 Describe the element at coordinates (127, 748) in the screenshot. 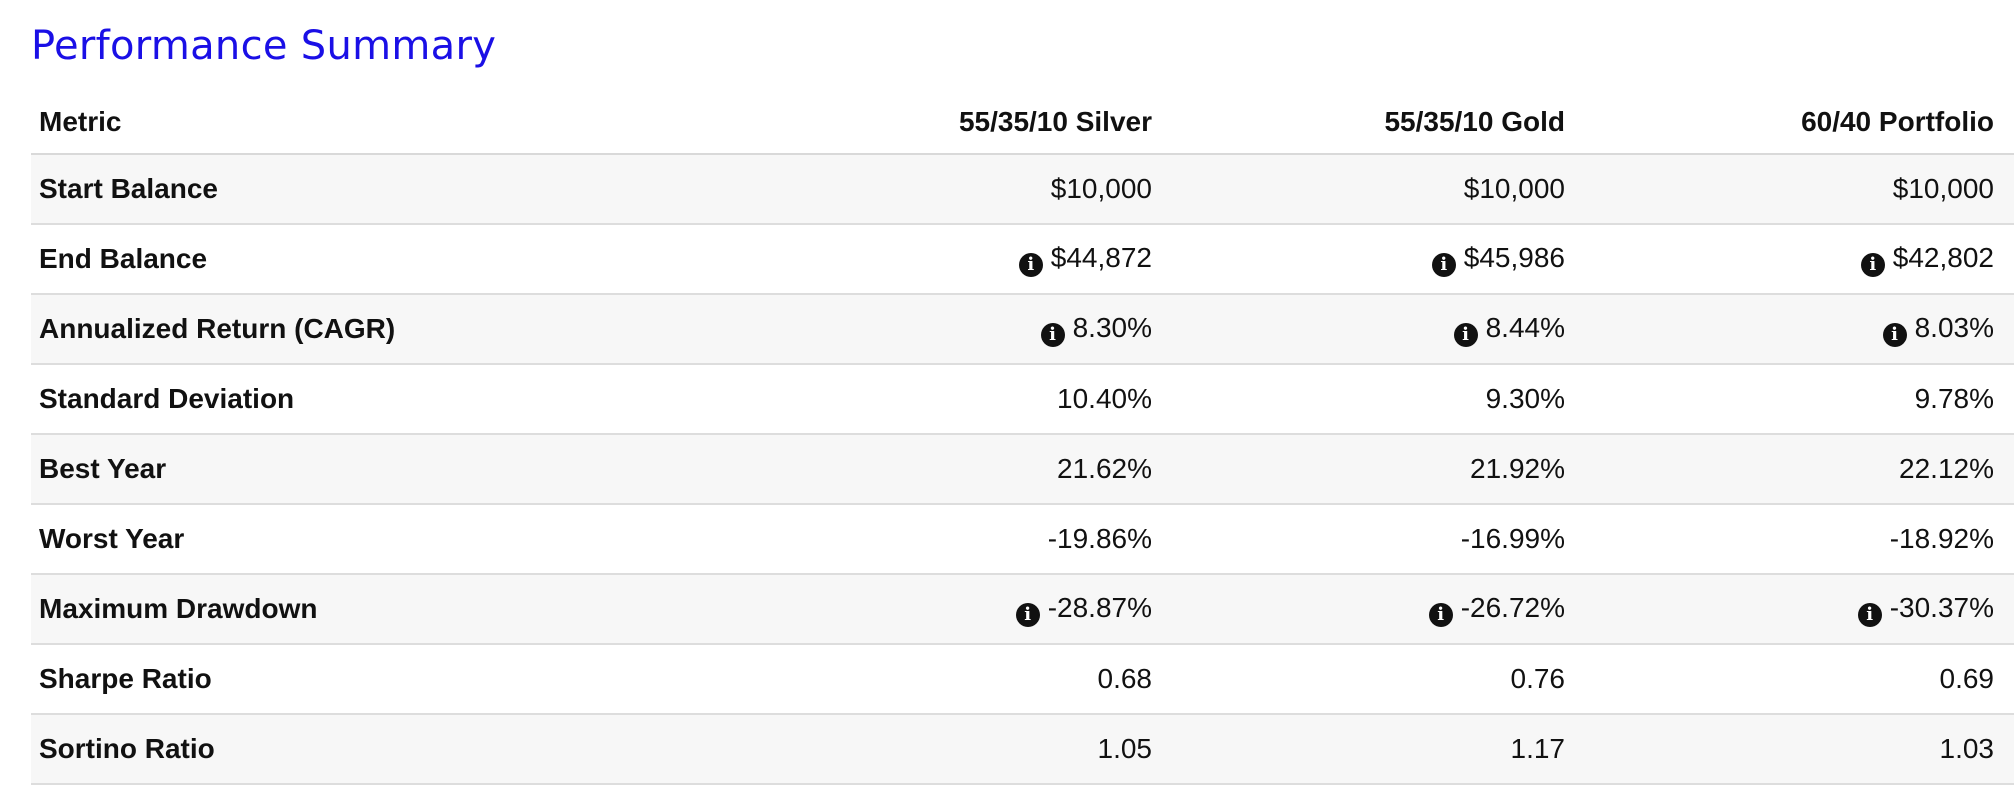

I see `metric-label: Sortino Ratio` at that location.